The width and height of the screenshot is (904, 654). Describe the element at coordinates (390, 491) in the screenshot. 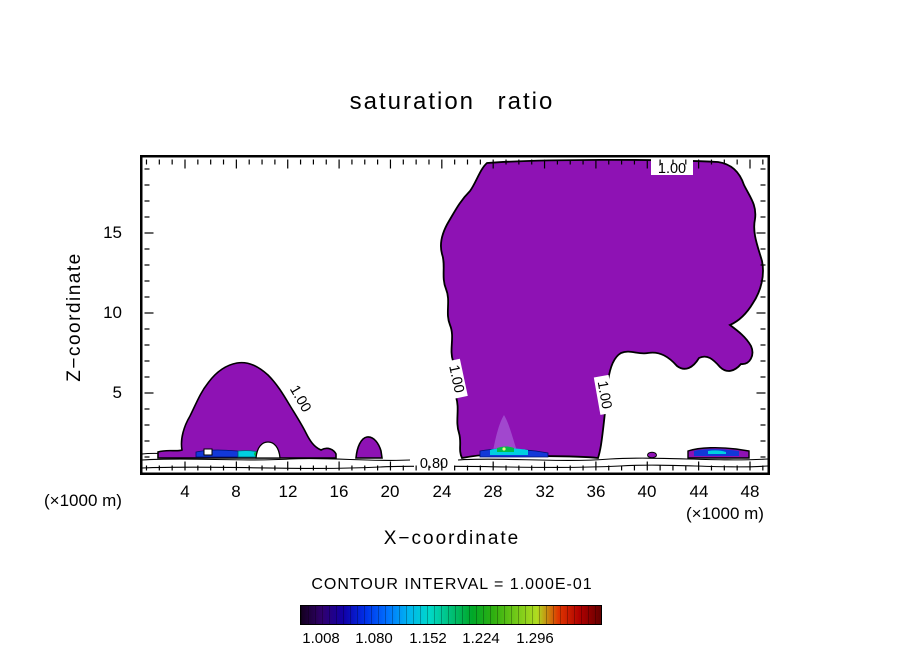

I see `x-tick-label: 20` at that location.